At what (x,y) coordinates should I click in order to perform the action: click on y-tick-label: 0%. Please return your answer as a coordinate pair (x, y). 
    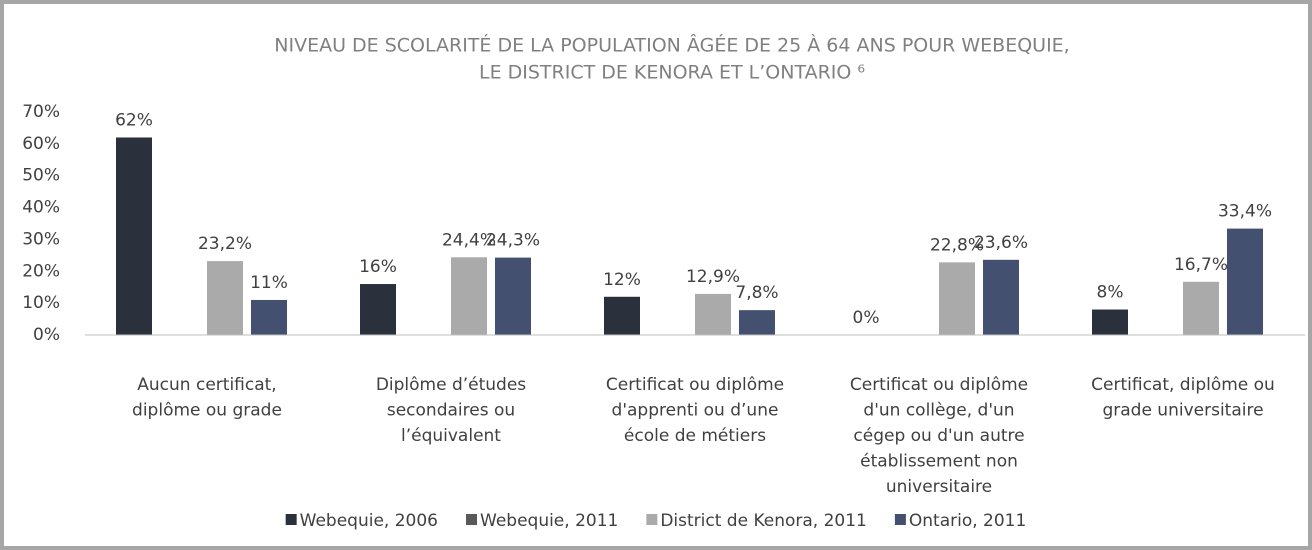
    Looking at the image, I should click on (46, 335).